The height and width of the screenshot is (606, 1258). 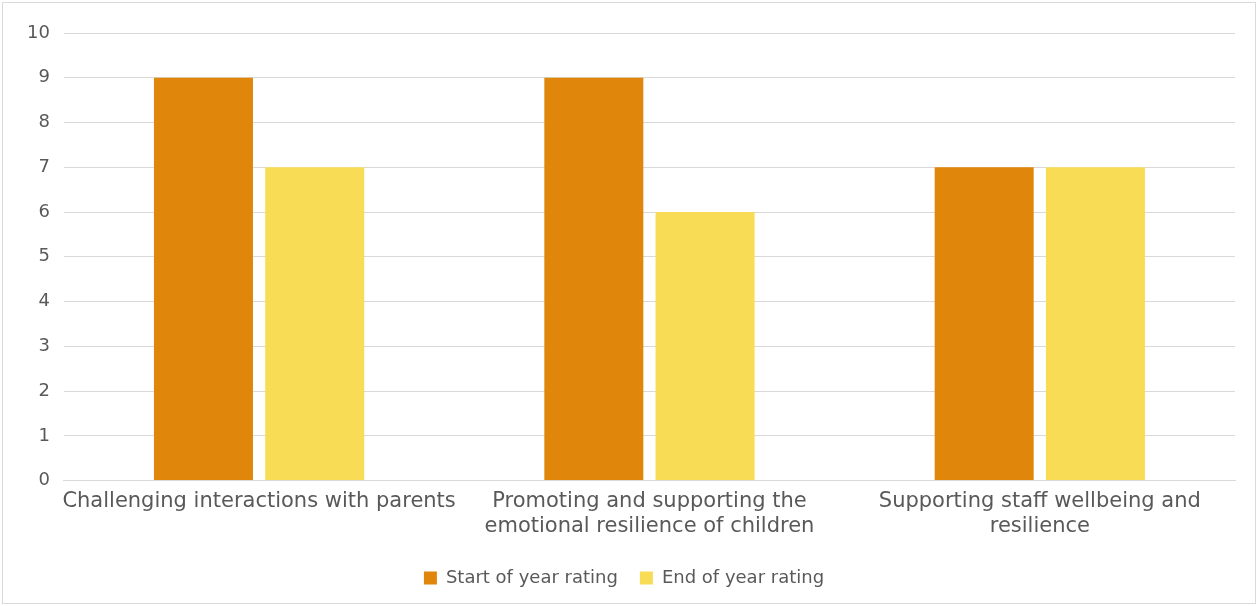 I want to click on y-tick-label: 5, so click(x=44, y=255).